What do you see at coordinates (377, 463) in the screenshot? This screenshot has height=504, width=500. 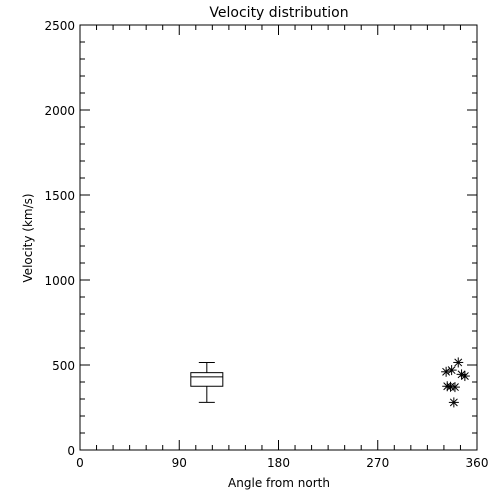 I see `x-tick-label: 270` at bounding box center [377, 463].